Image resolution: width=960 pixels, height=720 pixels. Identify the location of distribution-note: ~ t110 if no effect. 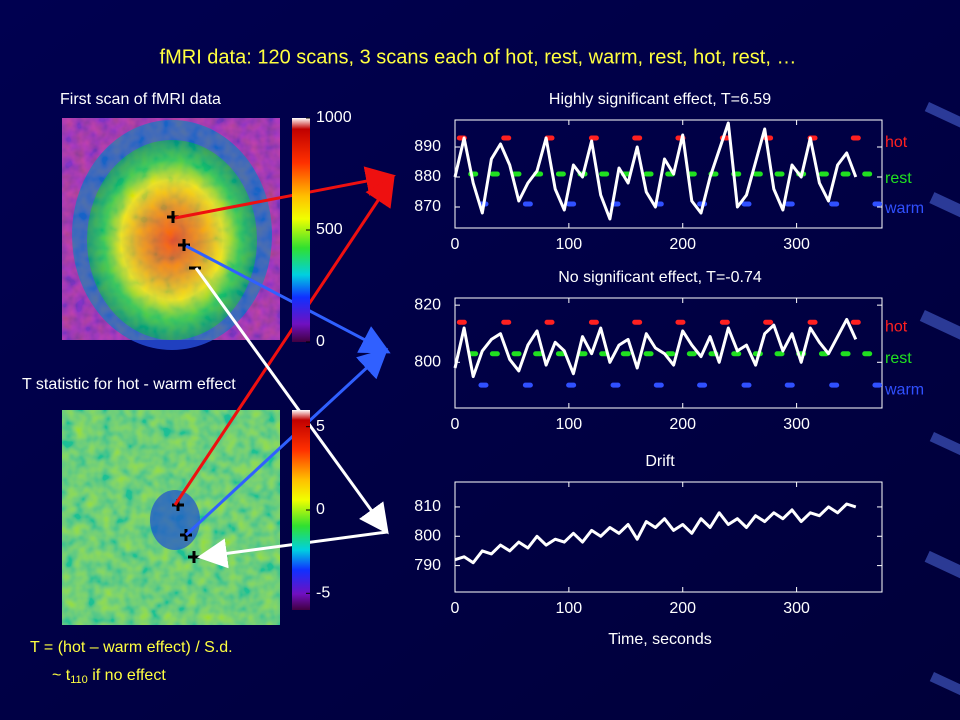
(109, 676).